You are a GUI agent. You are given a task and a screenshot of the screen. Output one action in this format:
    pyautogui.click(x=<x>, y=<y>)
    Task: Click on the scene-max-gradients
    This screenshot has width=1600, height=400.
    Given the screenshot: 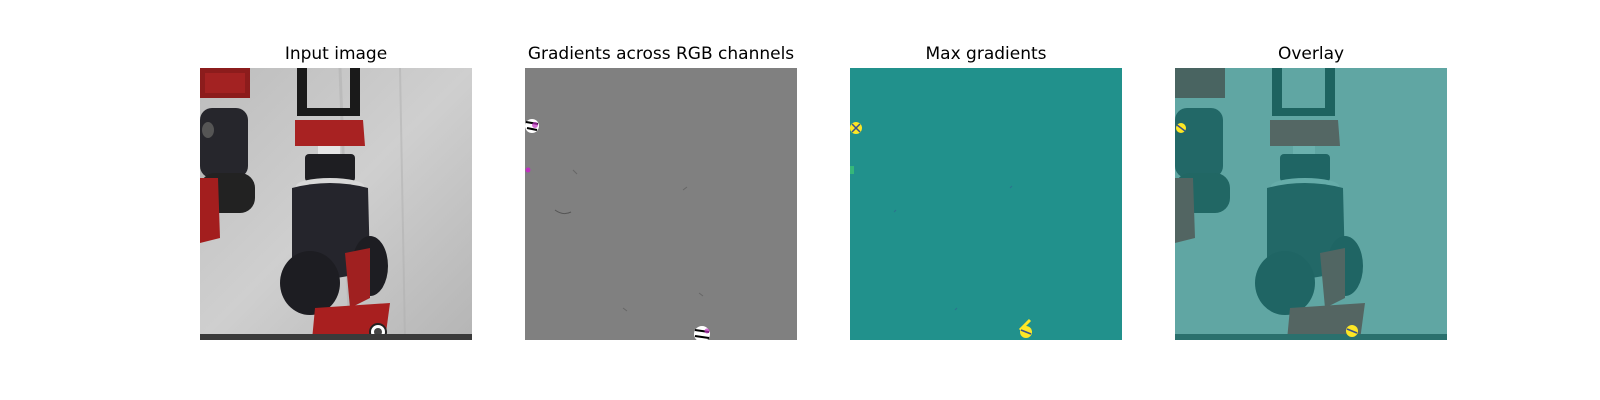 What is the action you would take?
    pyautogui.click(x=986, y=204)
    